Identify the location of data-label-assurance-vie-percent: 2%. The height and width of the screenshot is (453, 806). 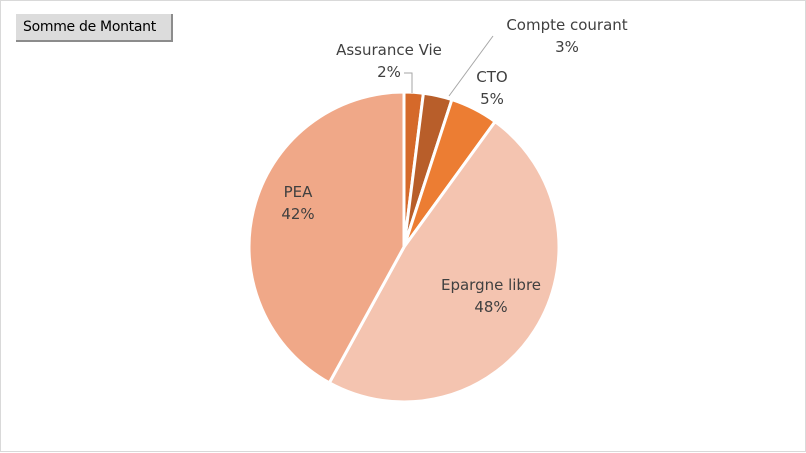
(389, 72).